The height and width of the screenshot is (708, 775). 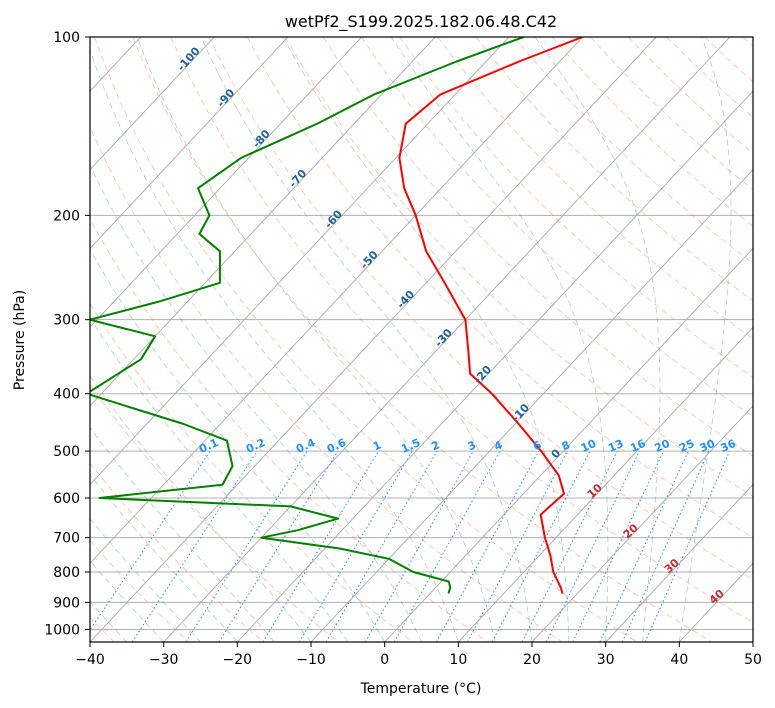 What do you see at coordinates (66, 539) in the screenshot?
I see `y-tick-label: 700` at bounding box center [66, 539].